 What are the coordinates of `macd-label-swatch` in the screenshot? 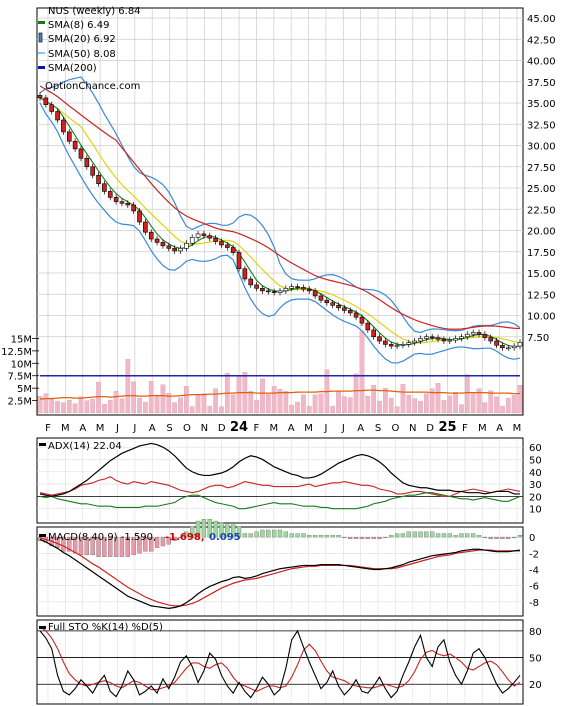 It's located at (42, 535).